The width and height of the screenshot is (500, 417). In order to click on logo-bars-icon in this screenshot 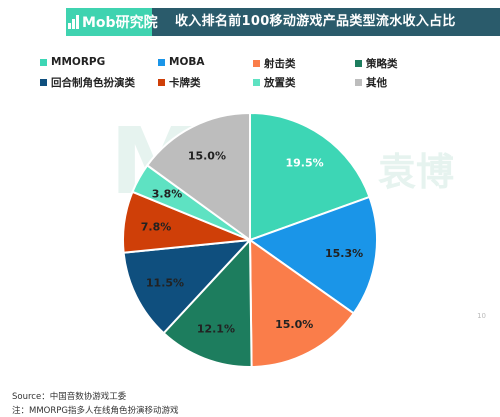, I will do `click(74, 22)`.